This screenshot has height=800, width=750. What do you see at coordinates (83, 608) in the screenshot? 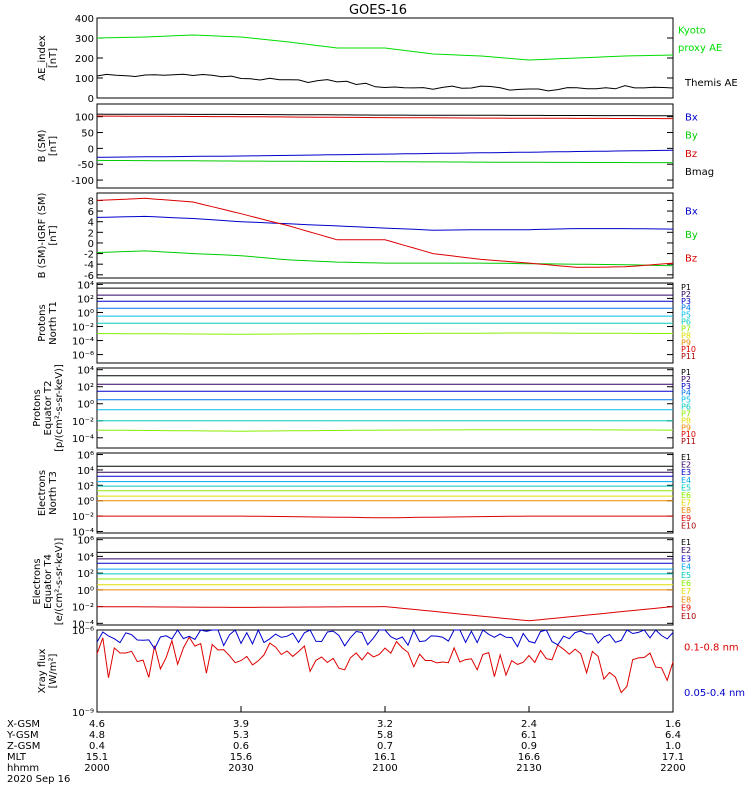
I see `y-tick-label-eeq: 10⁻²` at bounding box center [83, 608].